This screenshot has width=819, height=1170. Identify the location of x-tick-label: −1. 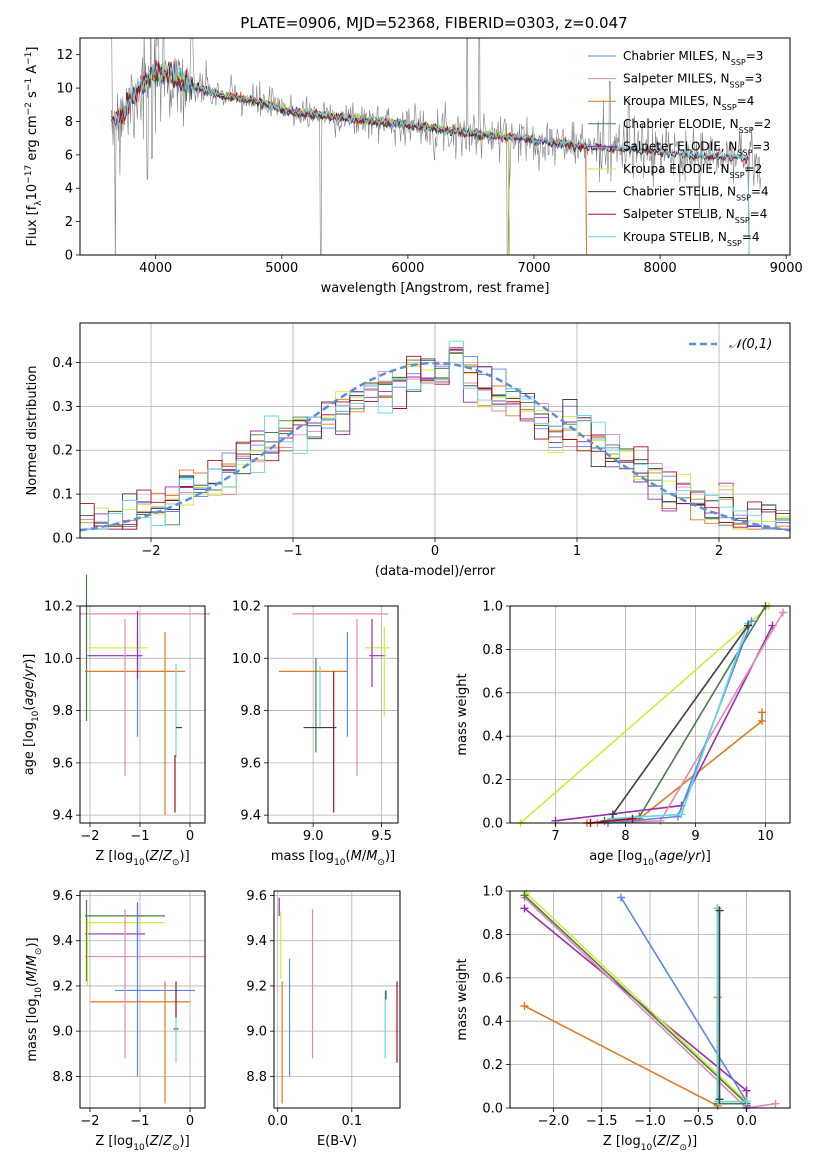
(292, 551).